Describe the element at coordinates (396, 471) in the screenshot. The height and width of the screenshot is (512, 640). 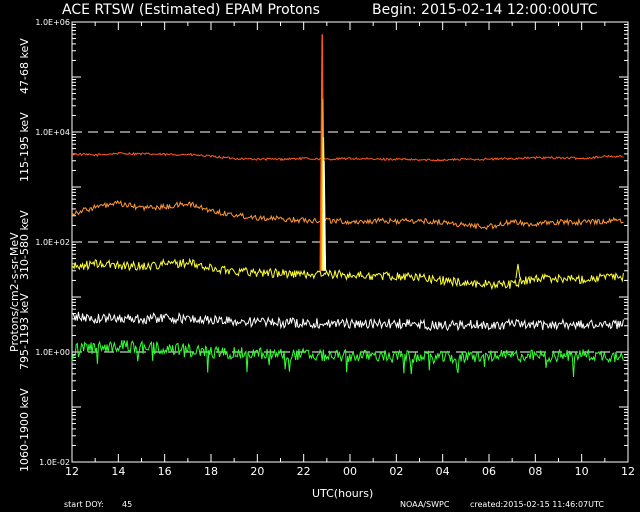
I see `x-tick-label: 02` at that location.